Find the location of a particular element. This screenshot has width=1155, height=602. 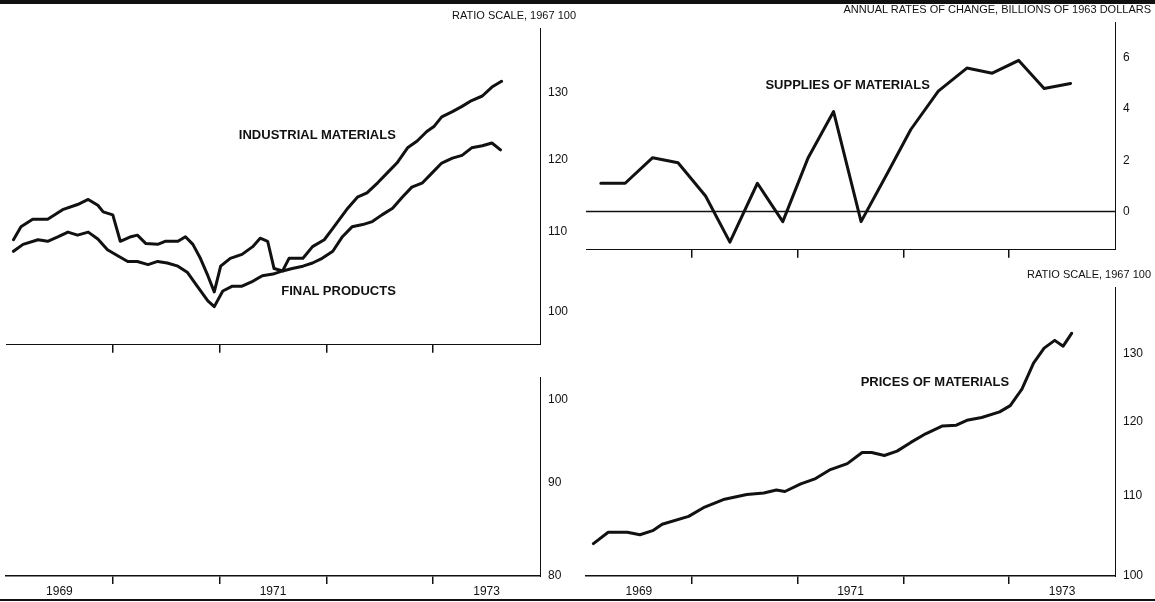

y-tick-label: 2 is located at coordinates (1126, 159).